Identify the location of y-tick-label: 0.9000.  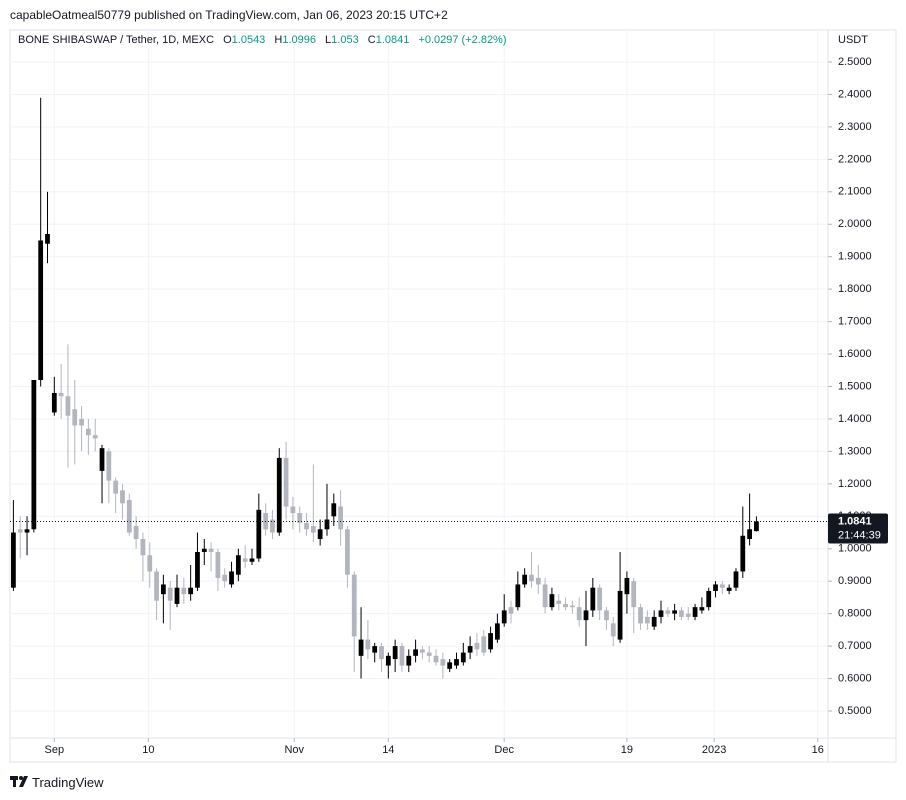
(855, 581).